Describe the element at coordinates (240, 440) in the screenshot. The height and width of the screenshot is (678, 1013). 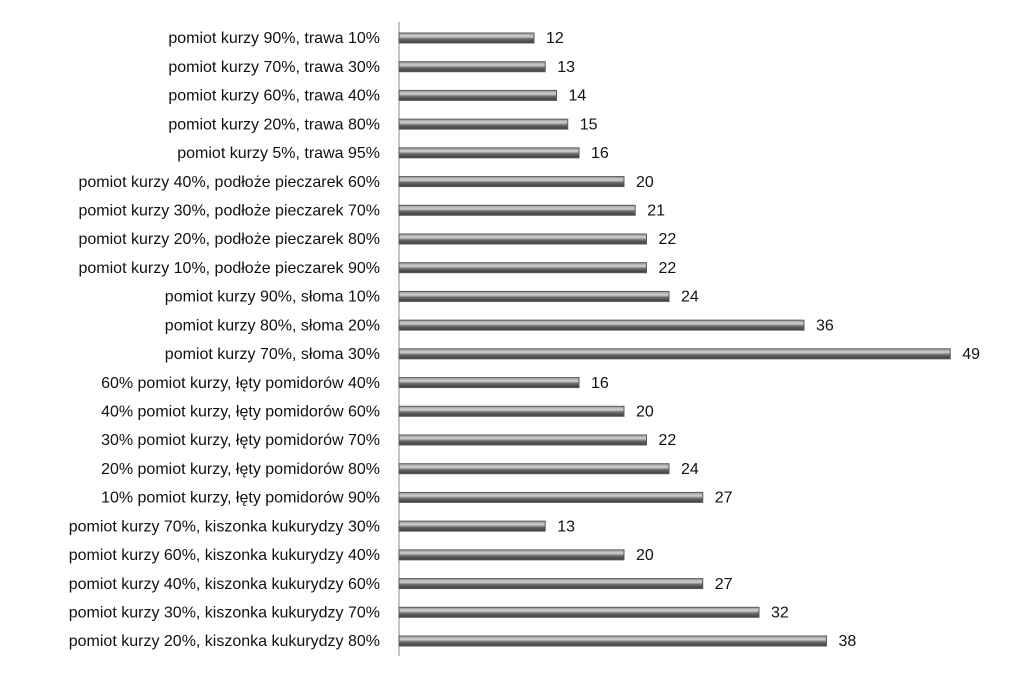
I see `category-label: 30% pomiot kurzy, łęty pomidorów 70%` at that location.